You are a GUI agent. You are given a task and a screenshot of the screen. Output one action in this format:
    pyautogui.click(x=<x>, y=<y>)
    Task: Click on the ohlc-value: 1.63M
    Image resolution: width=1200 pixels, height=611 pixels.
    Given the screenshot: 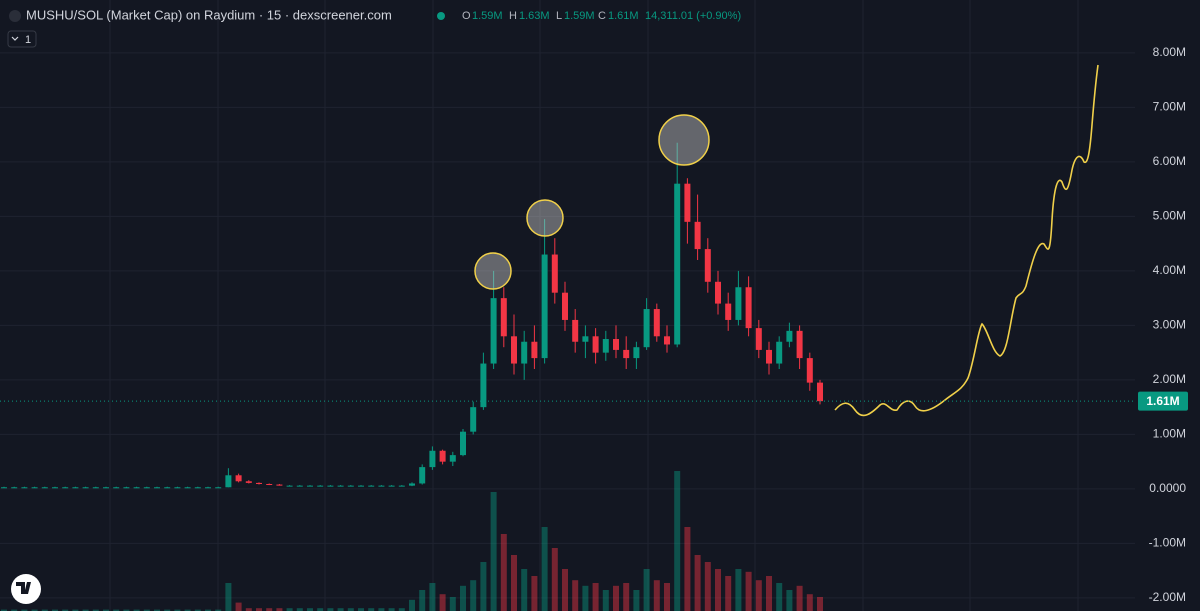 What is the action you would take?
    pyautogui.click(x=534, y=16)
    